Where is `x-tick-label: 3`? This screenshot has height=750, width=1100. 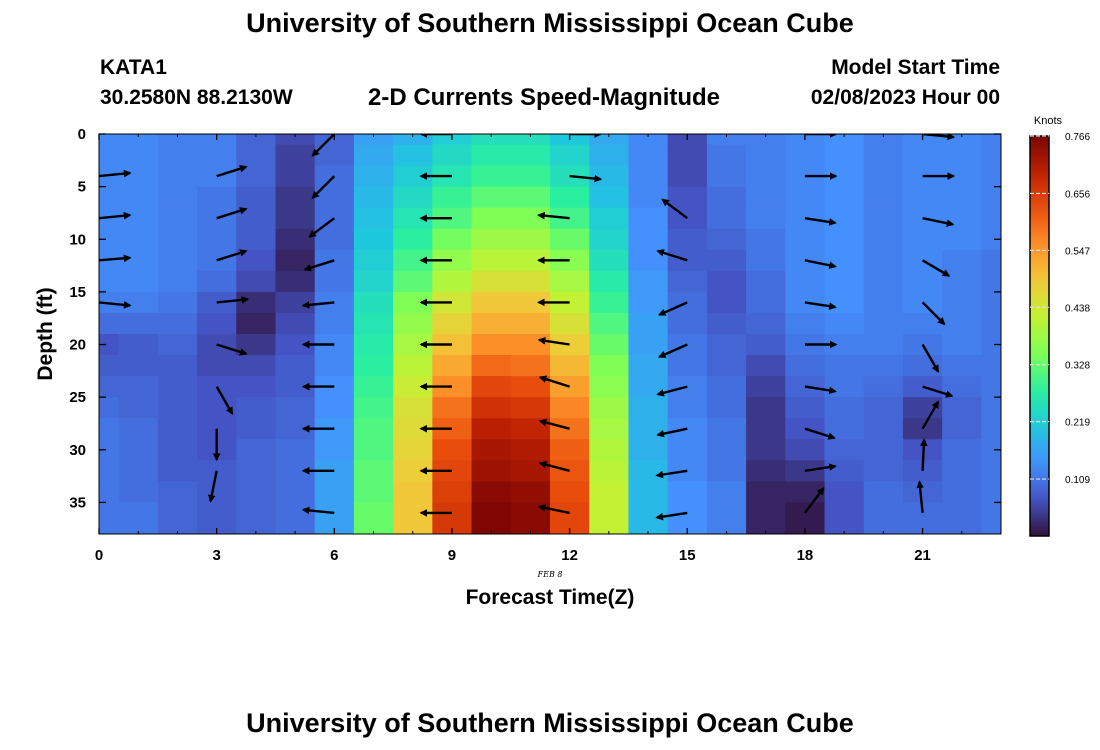 x-tick-label: 3 is located at coordinates (216, 555).